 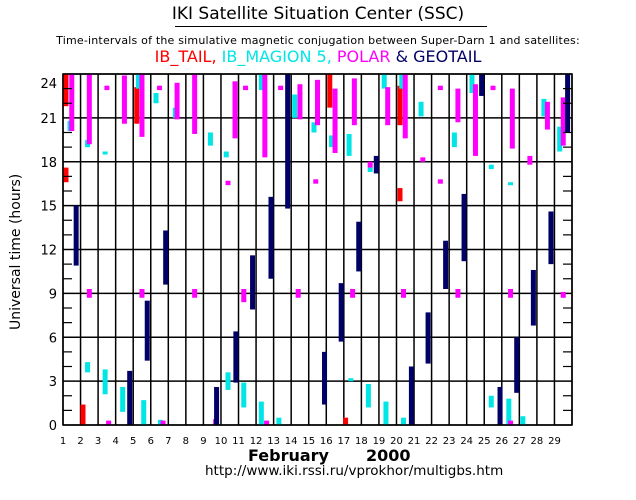 What do you see at coordinates (466, 441) in the screenshot?
I see `x-tick-label: 24` at bounding box center [466, 441].